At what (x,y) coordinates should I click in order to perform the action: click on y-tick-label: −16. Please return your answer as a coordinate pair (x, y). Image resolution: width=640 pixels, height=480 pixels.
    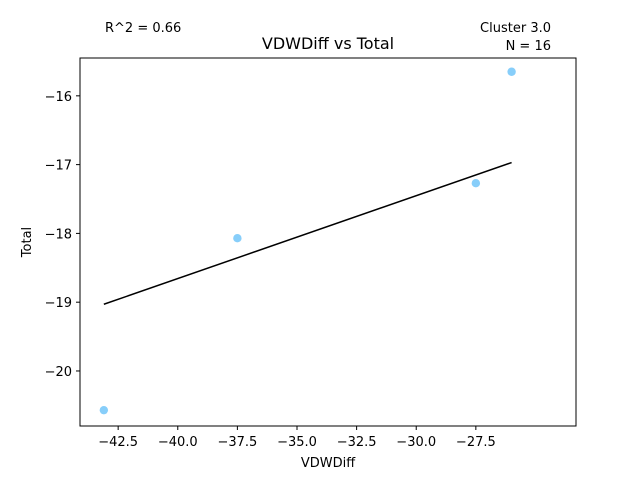
    Looking at the image, I should click on (58, 97).